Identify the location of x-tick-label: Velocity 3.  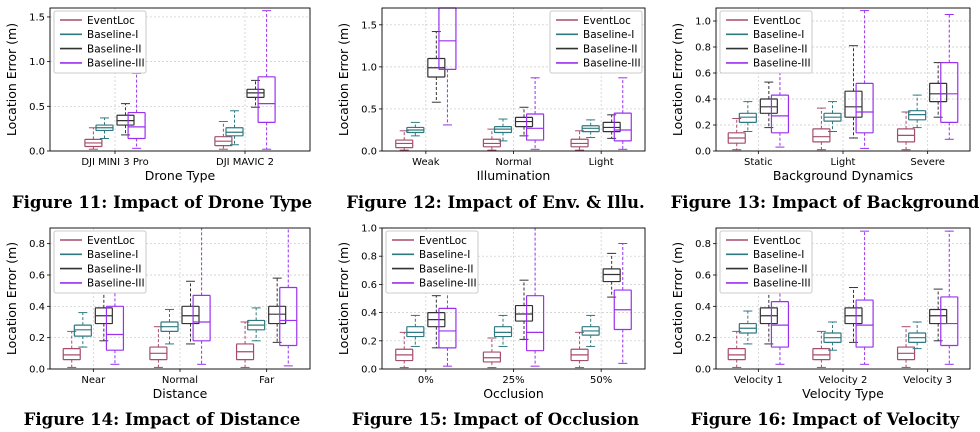
(927, 380).